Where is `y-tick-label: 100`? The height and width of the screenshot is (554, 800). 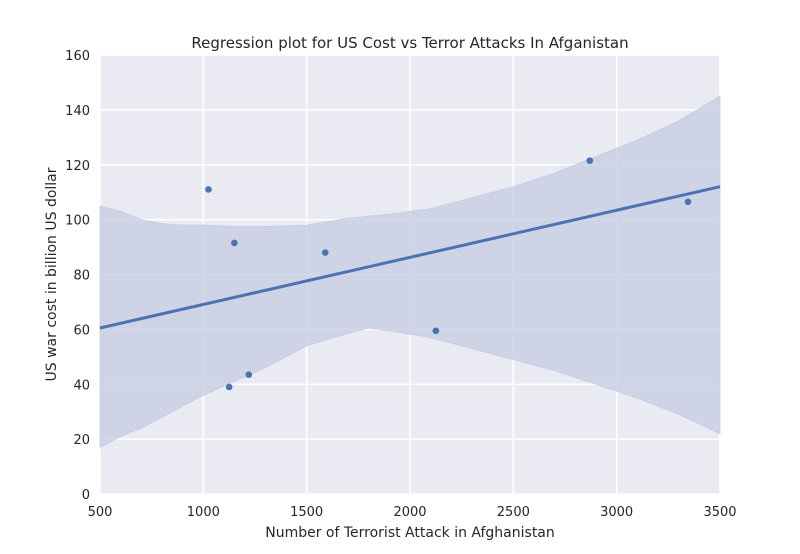
y-tick-label: 100 is located at coordinates (77, 221).